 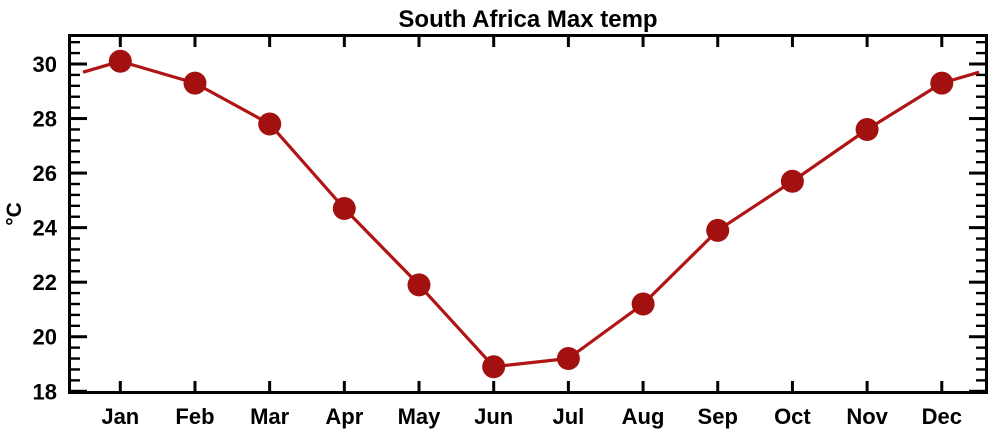 I want to click on data-point-apr, so click(x=344, y=208).